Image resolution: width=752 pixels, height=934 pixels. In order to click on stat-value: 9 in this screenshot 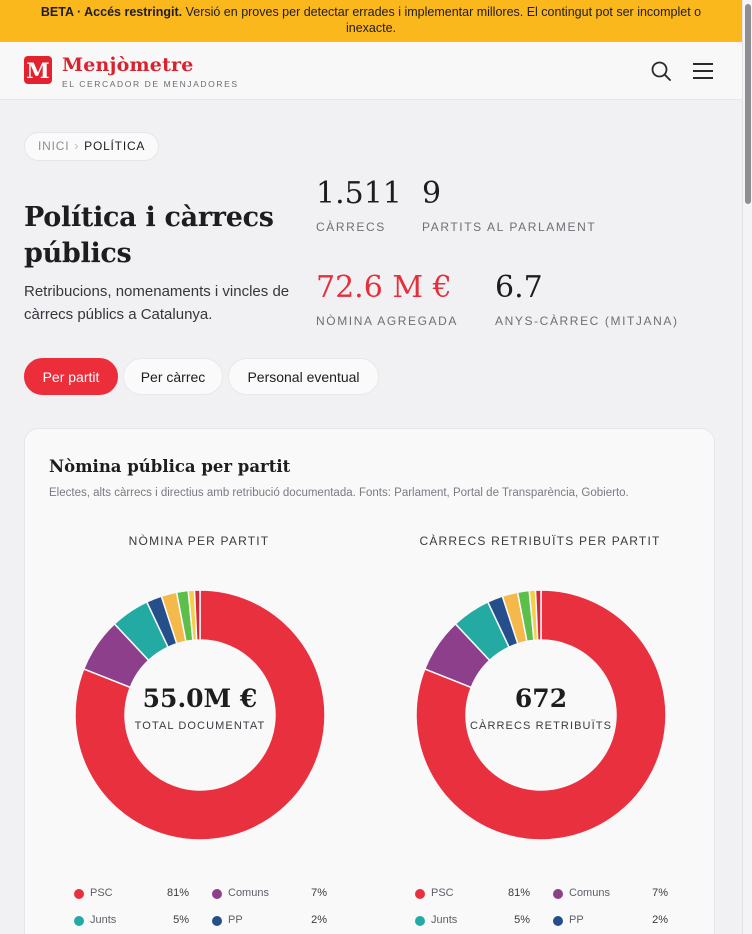, I will do `click(432, 193)`.